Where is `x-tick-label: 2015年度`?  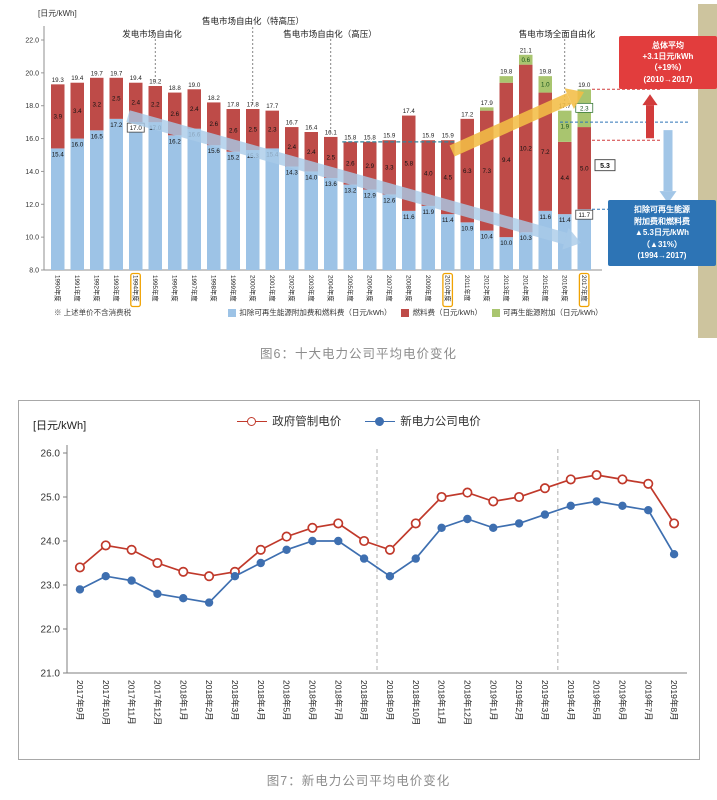
x-tick-label: 2015年度 is located at coordinates (545, 288).